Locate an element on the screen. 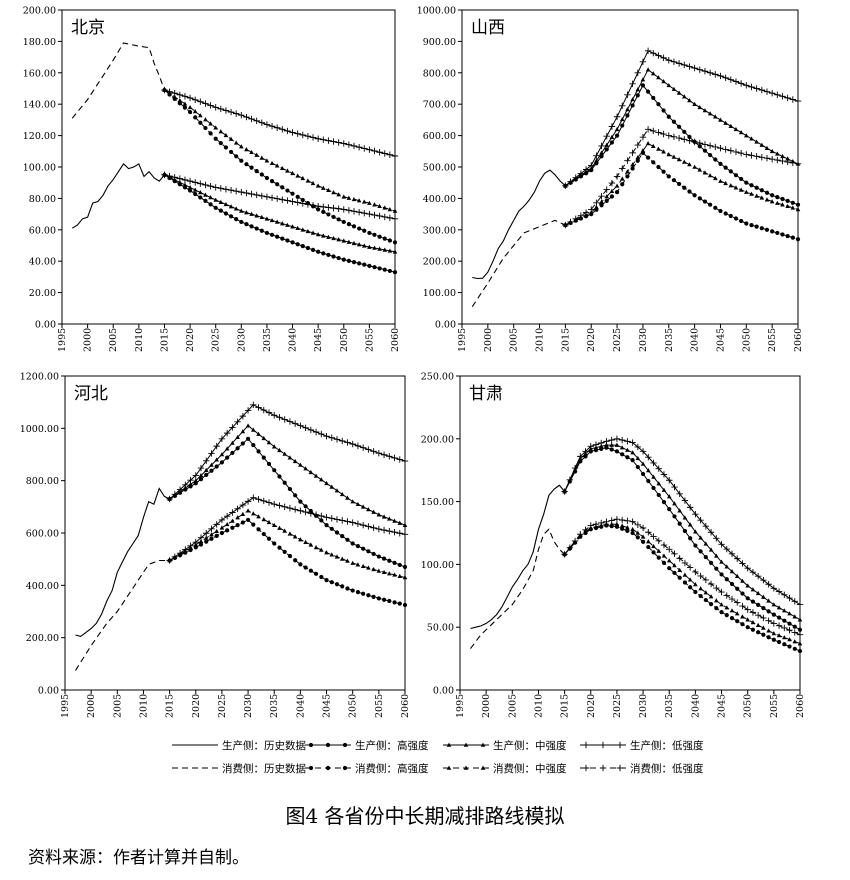  chart-title: 甘肃 is located at coordinates (486, 394).